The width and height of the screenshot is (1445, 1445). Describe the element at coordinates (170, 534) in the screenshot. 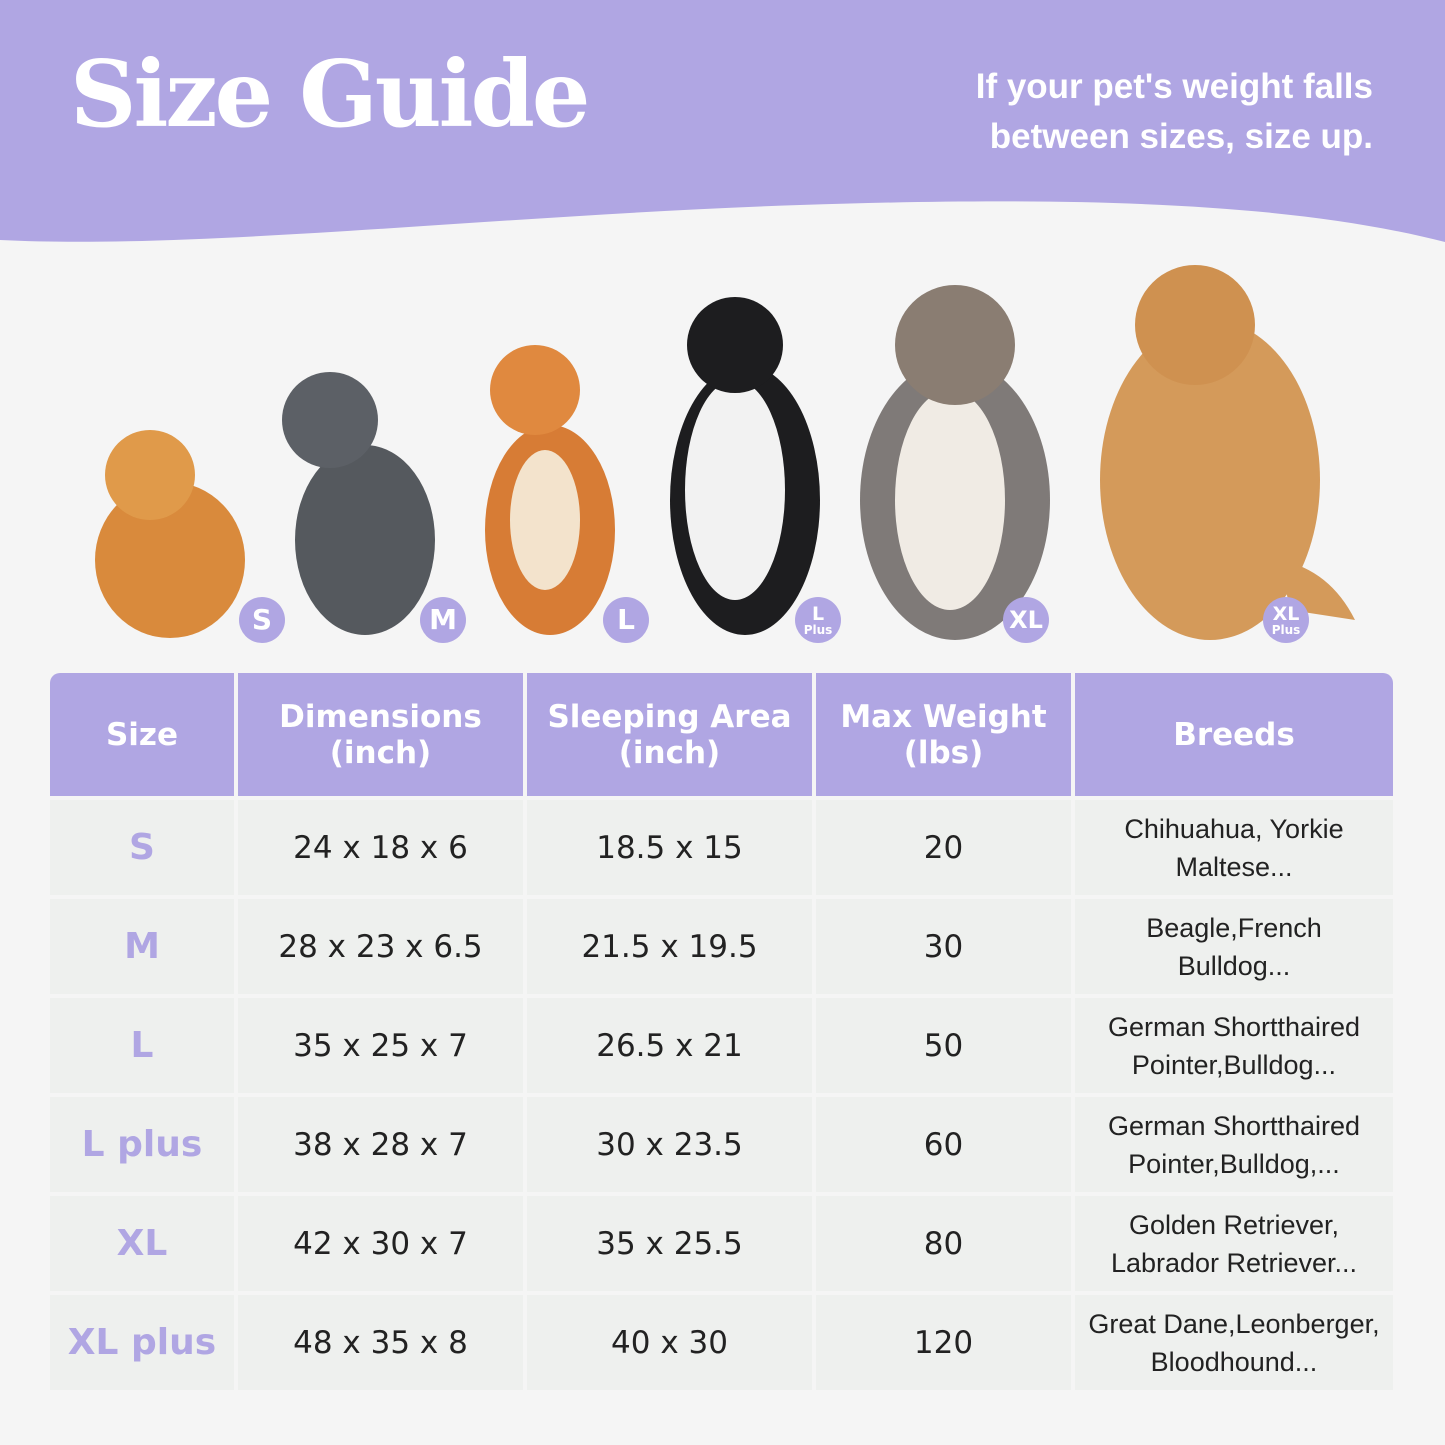

I see `dog-pomeranian` at that location.